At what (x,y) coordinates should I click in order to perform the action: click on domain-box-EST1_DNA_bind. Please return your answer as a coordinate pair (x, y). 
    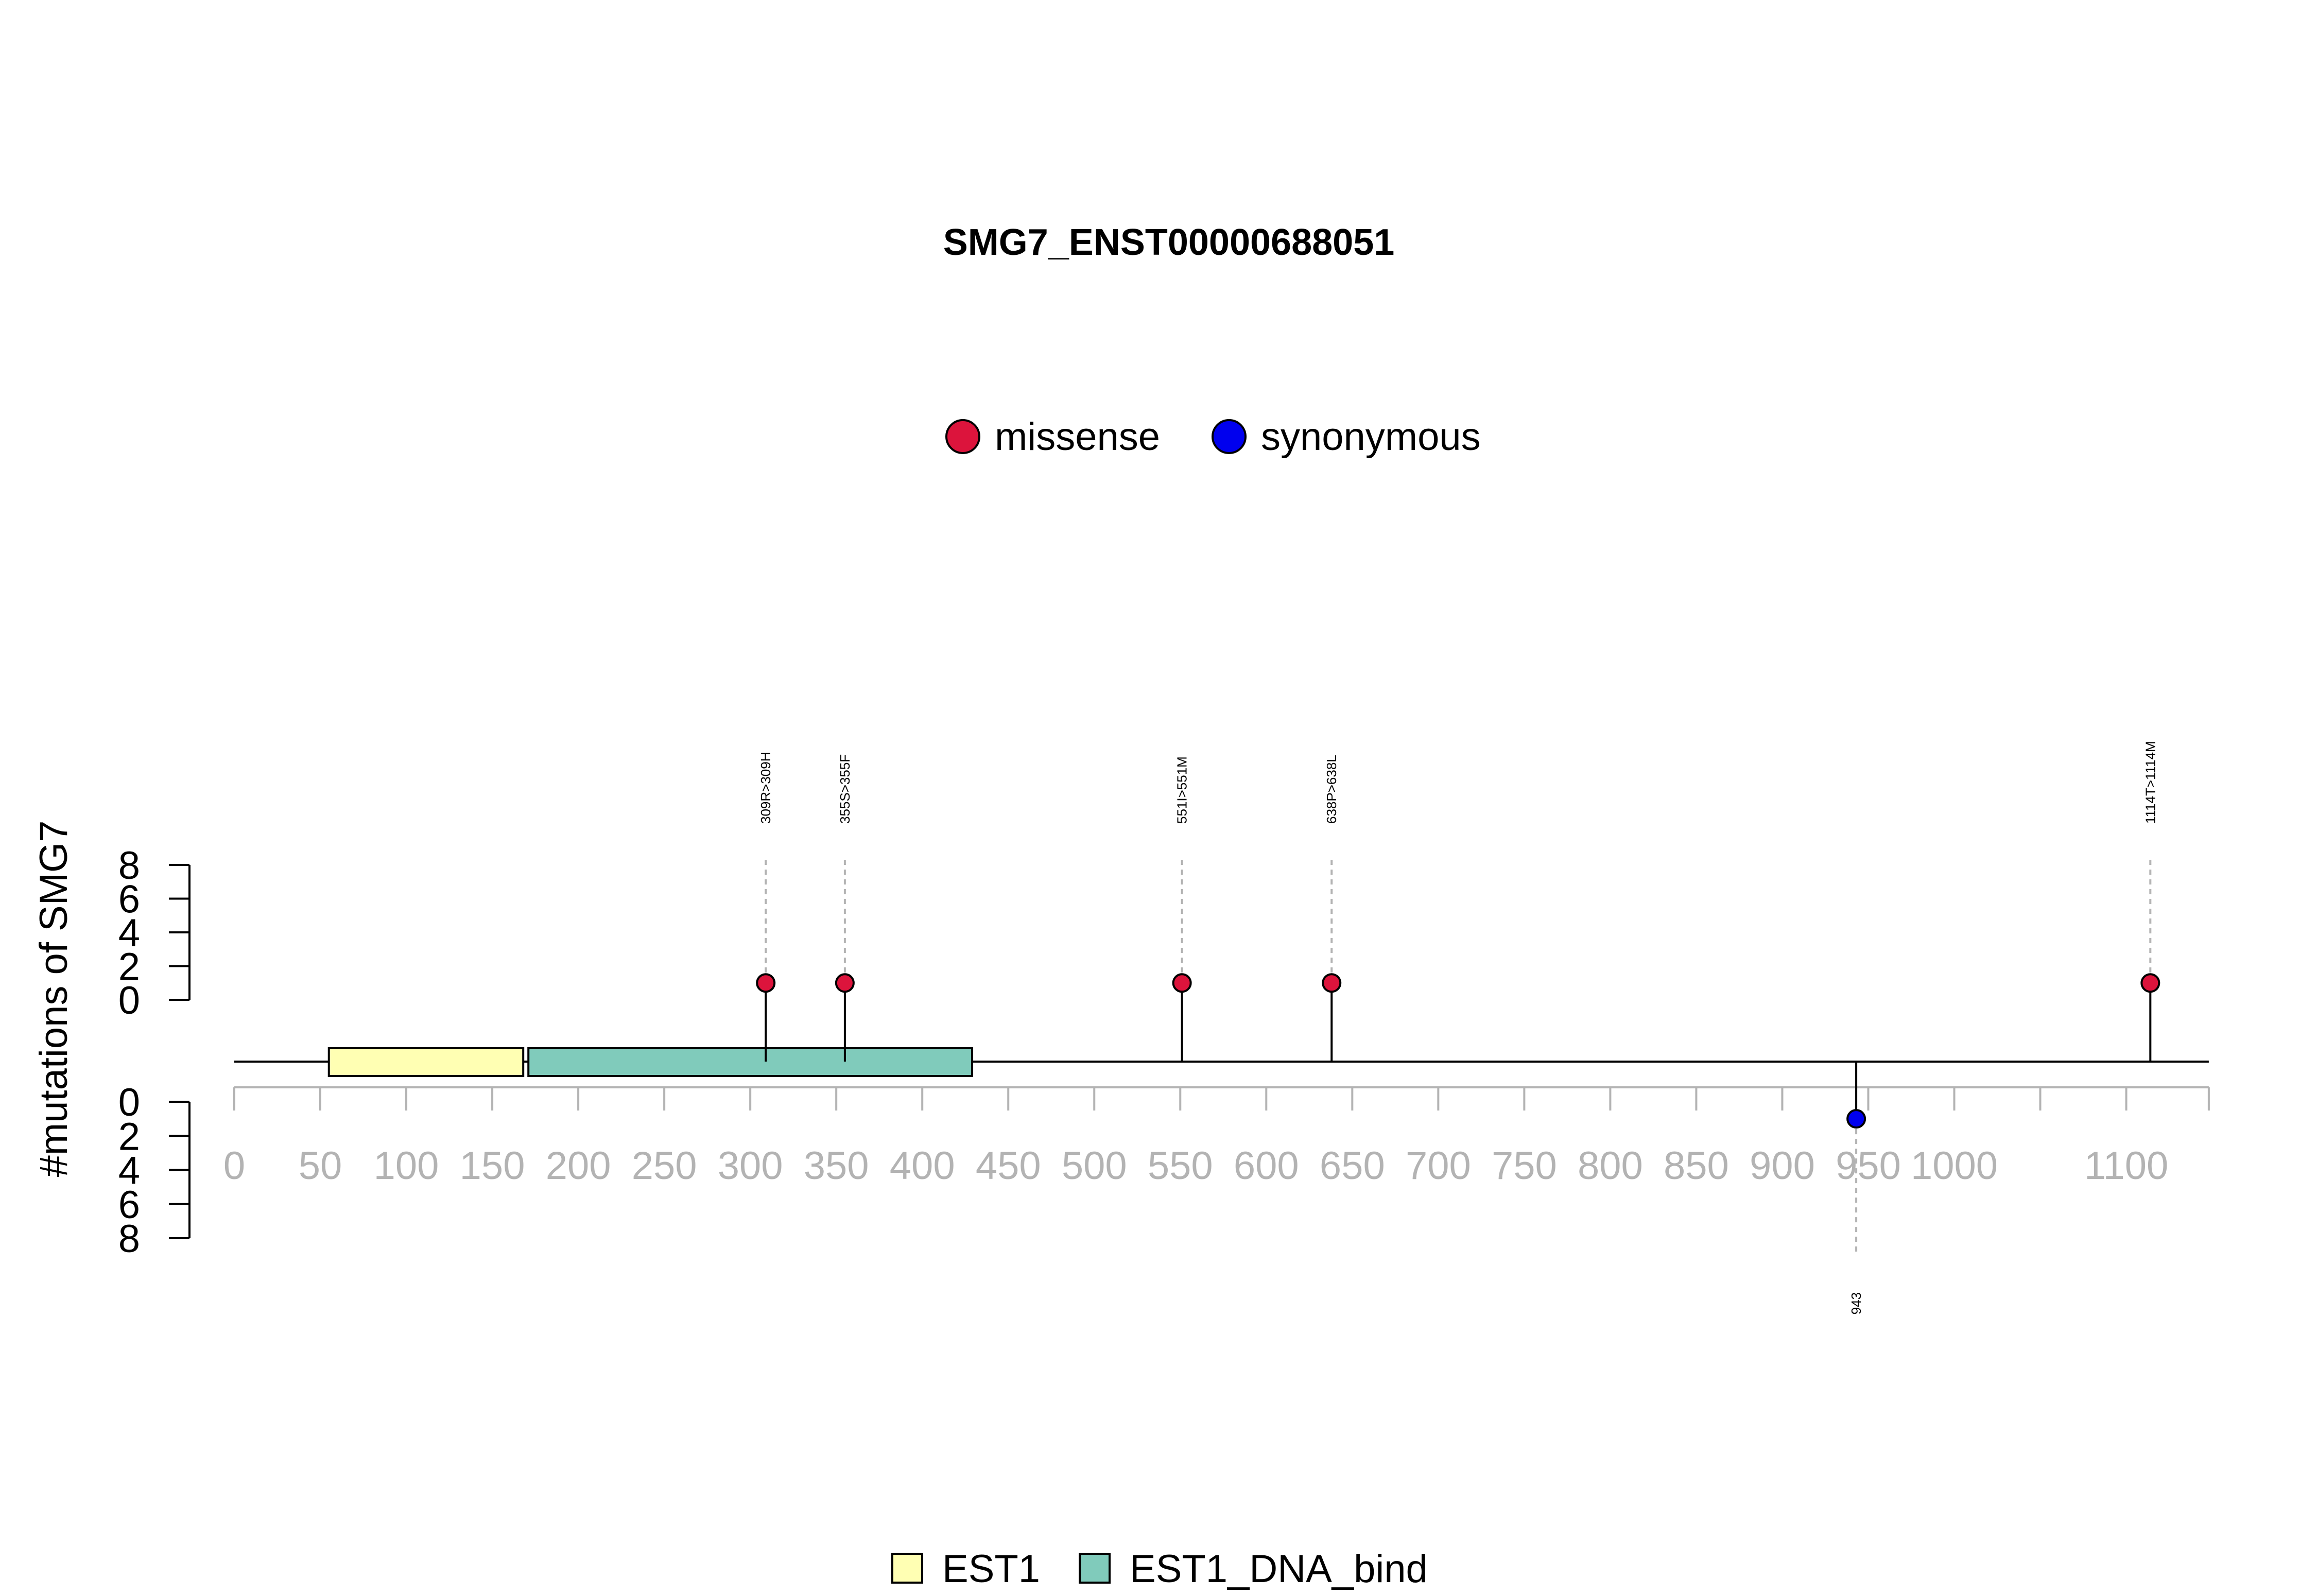
    Looking at the image, I should click on (750, 1062).